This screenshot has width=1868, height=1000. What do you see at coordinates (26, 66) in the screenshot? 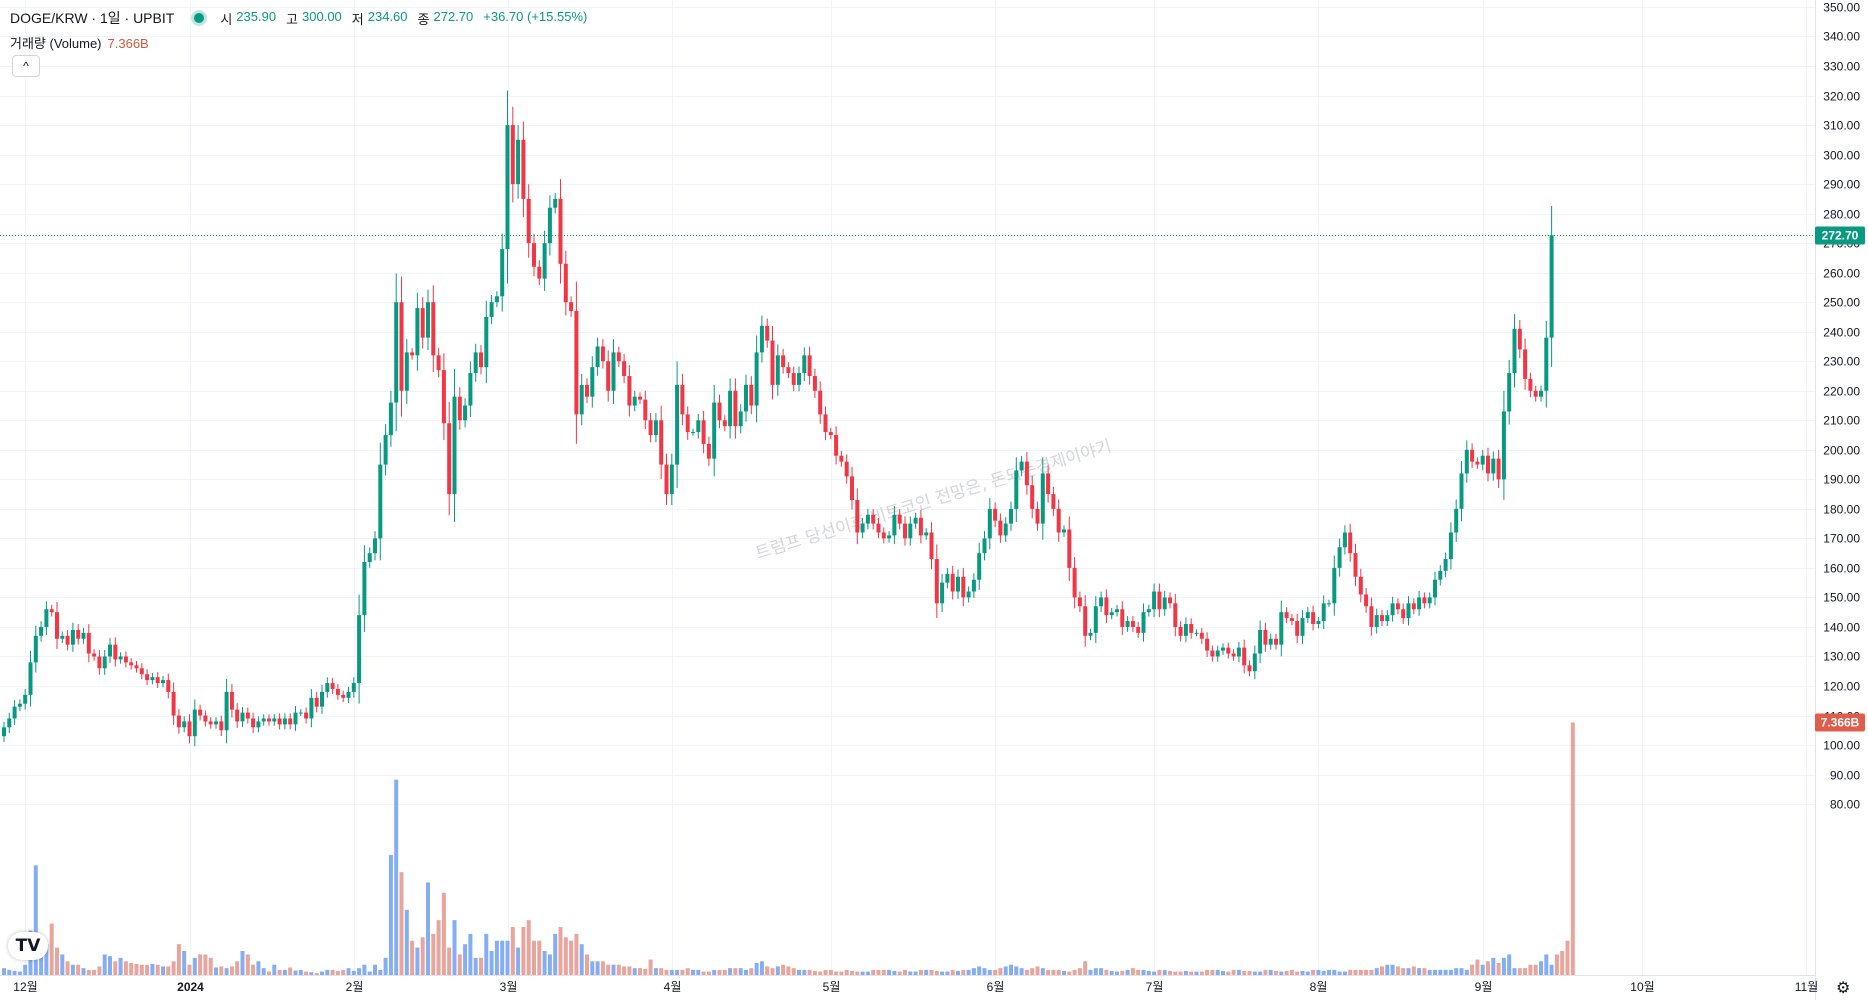
I see `collapse-legend-button: ^` at bounding box center [26, 66].